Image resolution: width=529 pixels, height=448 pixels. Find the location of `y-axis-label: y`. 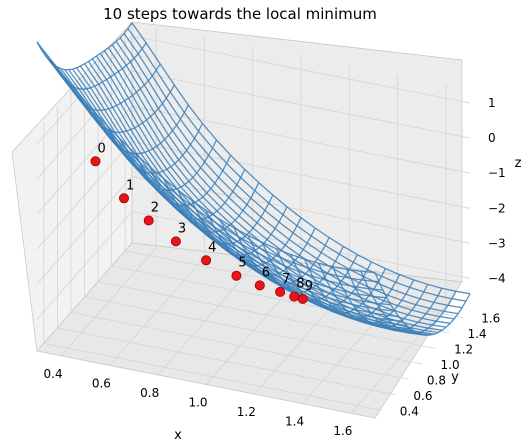

y-axis-label: y is located at coordinates (455, 377).